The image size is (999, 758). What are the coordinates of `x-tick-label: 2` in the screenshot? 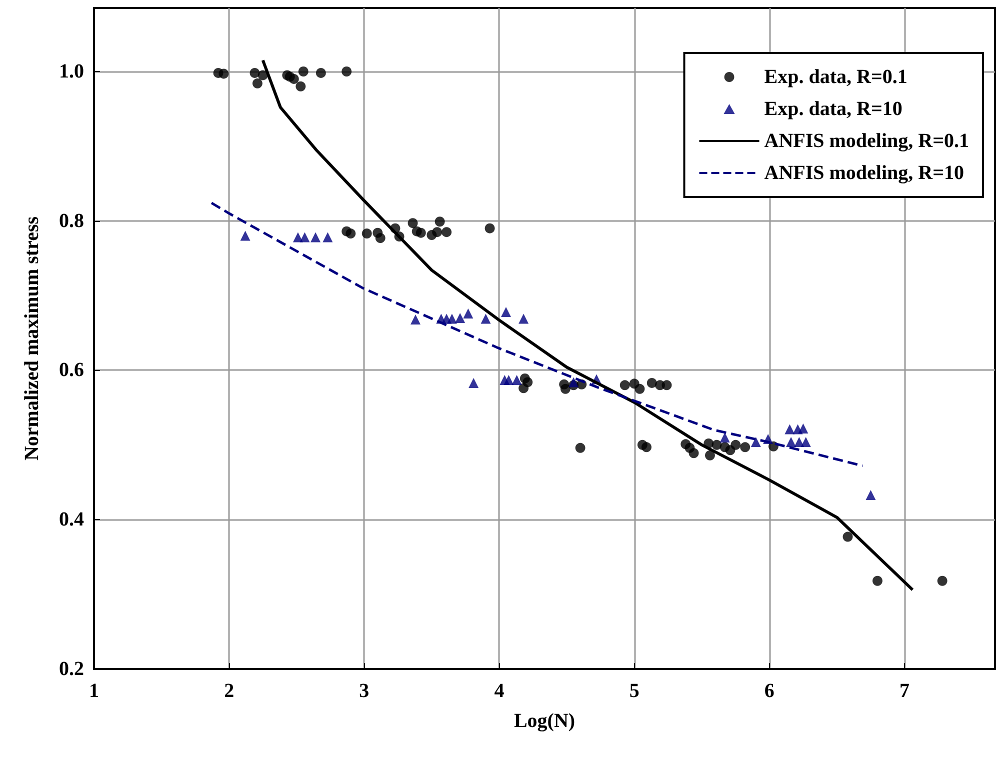 It's located at (229, 691).